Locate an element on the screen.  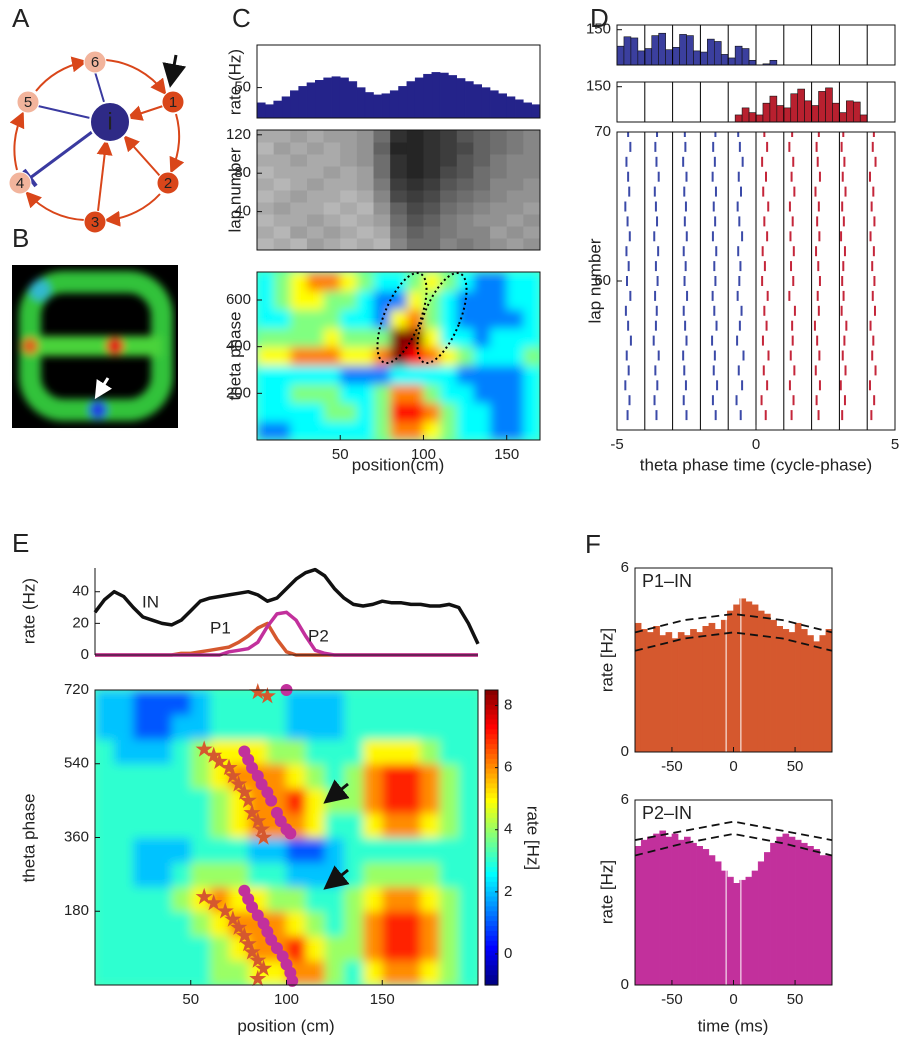
series-label: P1 is located at coordinates (220, 627).